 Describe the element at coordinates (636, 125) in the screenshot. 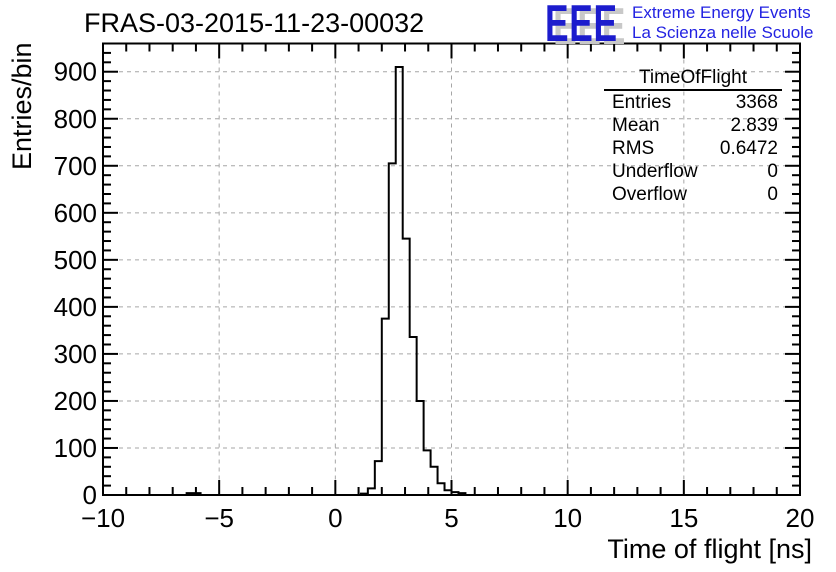

I see `stat-label: Mean` at that location.